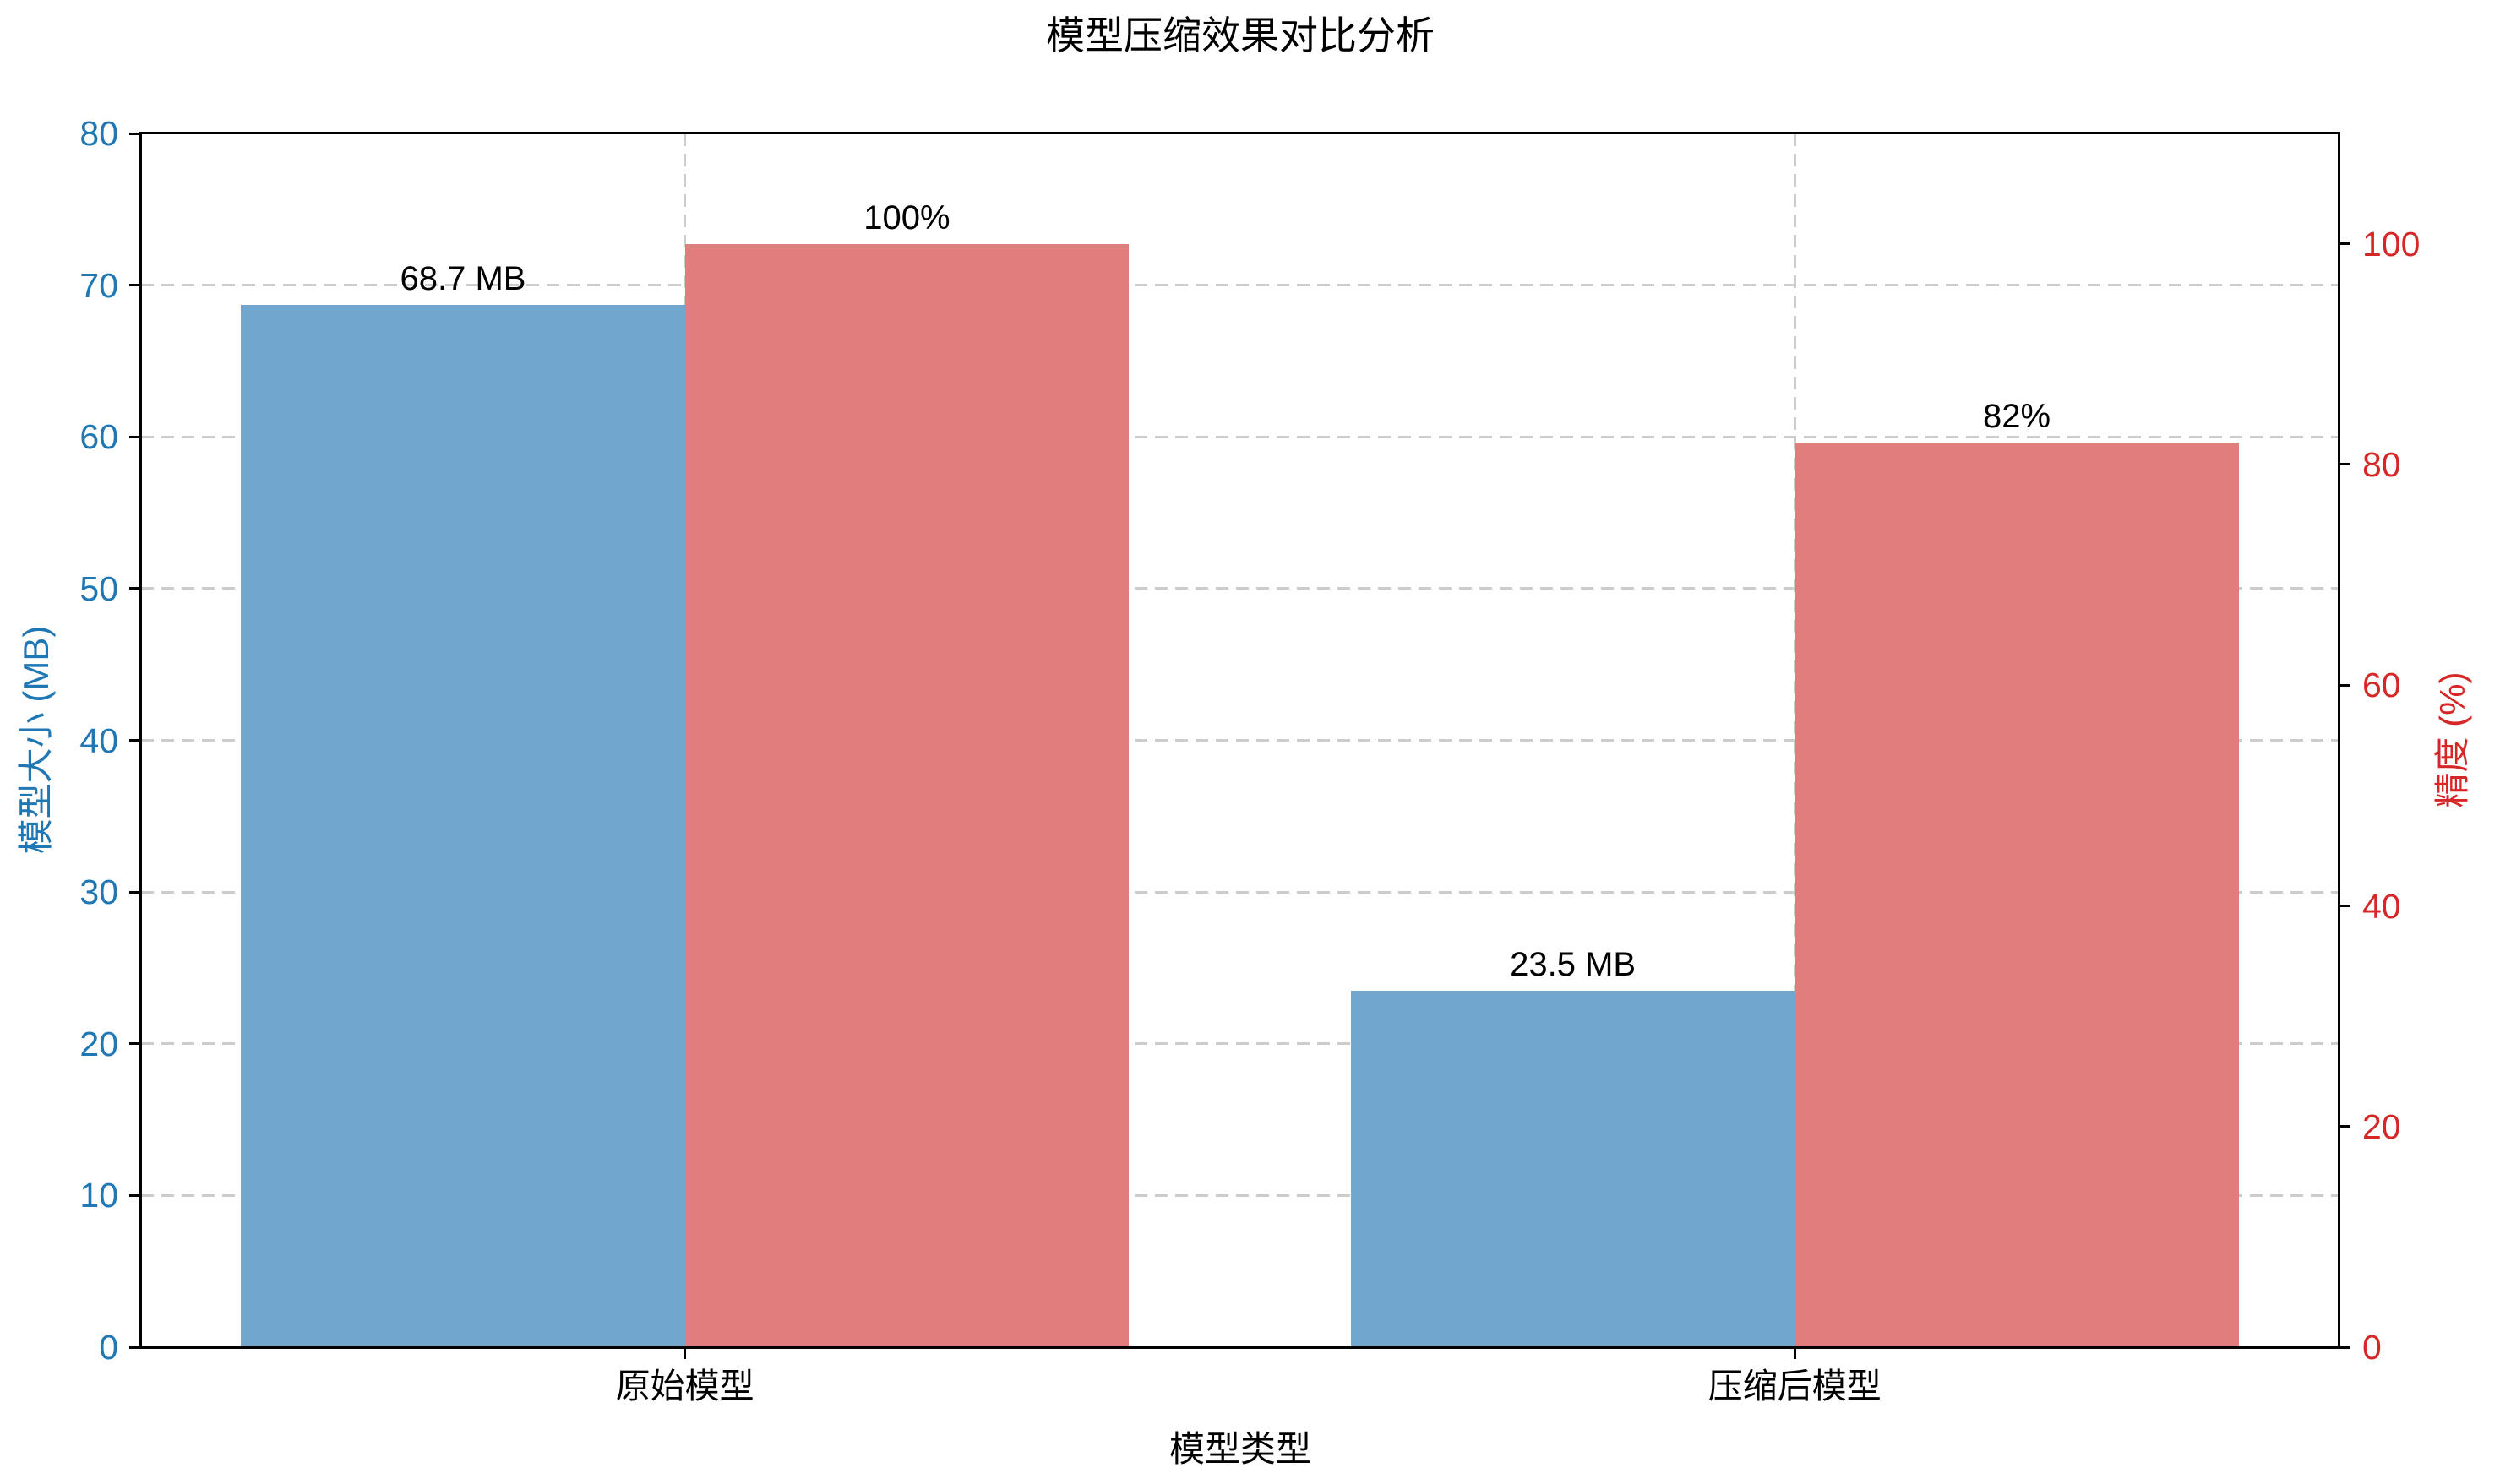 The height and width of the screenshot is (1484, 2500). What do you see at coordinates (2016, 416) in the screenshot?
I see `accuracy-value-label: 82%` at bounding box center [2016, 416].